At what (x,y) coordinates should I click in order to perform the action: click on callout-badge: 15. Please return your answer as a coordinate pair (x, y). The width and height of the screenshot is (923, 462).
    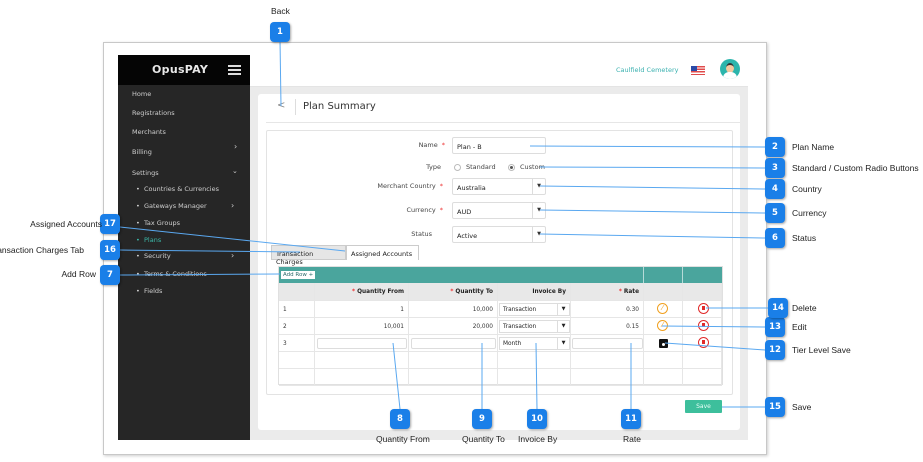
    Looking at the image, I should click on (775, 407).